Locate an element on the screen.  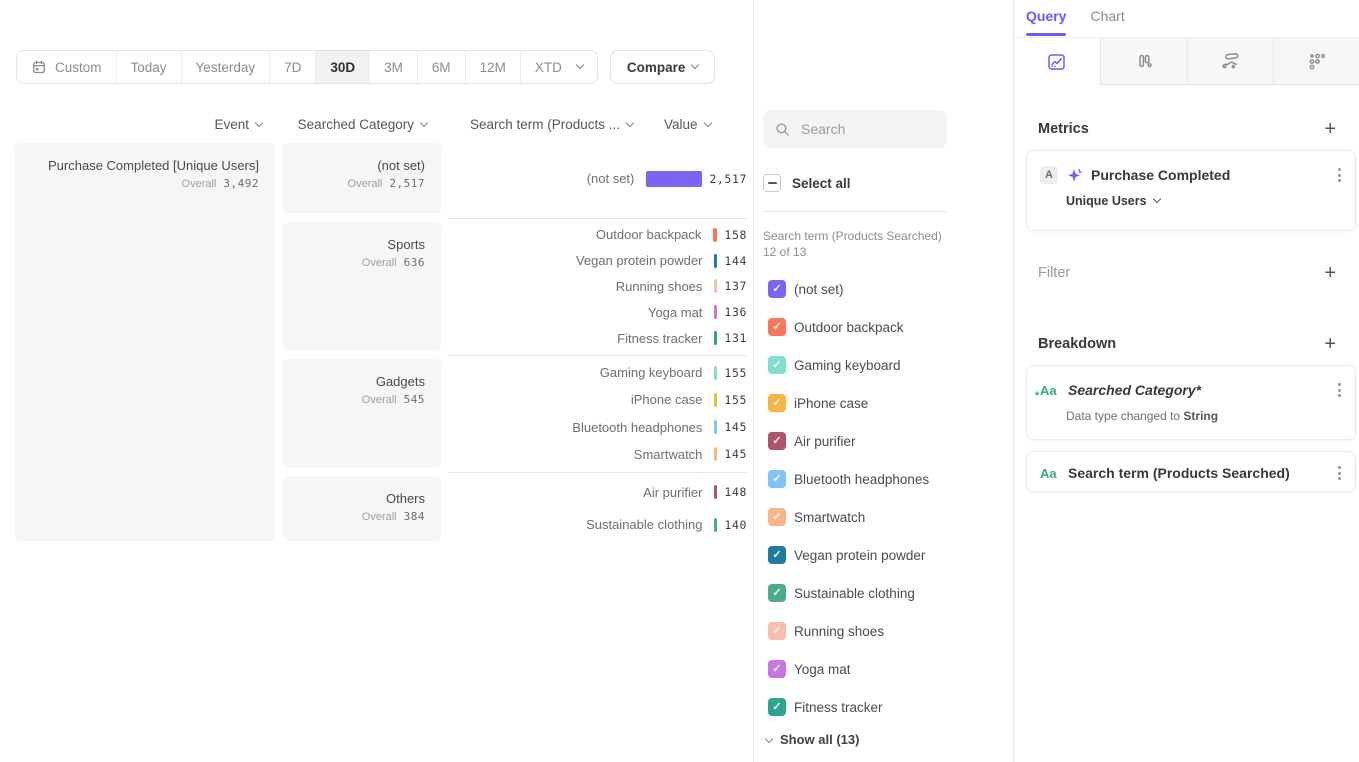
column-header-value: Value is located at coordinates (699, 124).